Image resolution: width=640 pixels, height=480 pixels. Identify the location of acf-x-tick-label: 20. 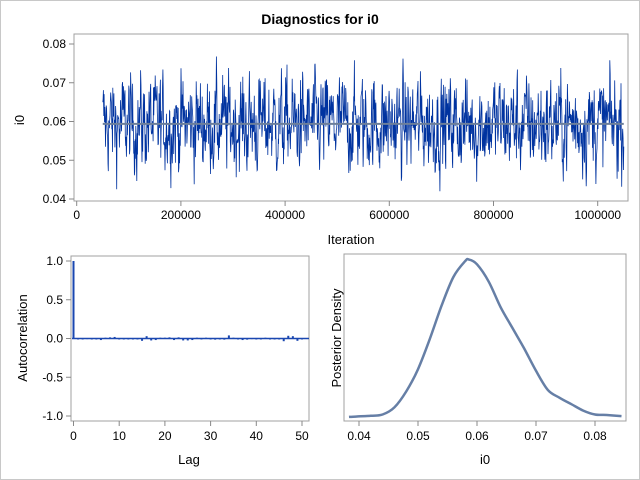
(165, 436).